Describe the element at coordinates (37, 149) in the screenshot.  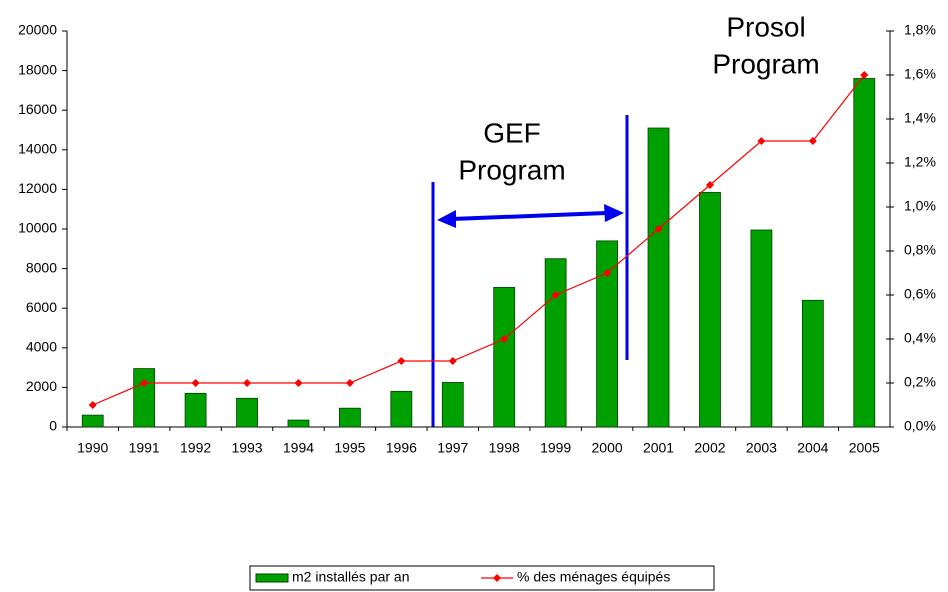
I see `y-tick-label: 14000` at that location.